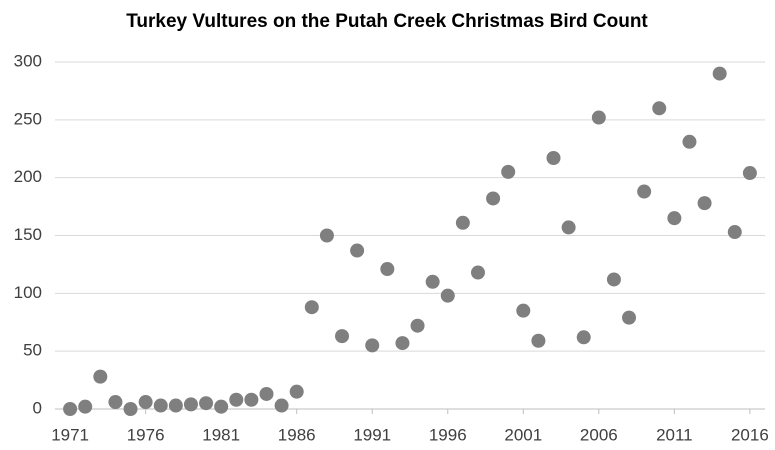 This screenshot has height=450, width=775. I want to click on x-tick-label: 2001, so click(523, 434).